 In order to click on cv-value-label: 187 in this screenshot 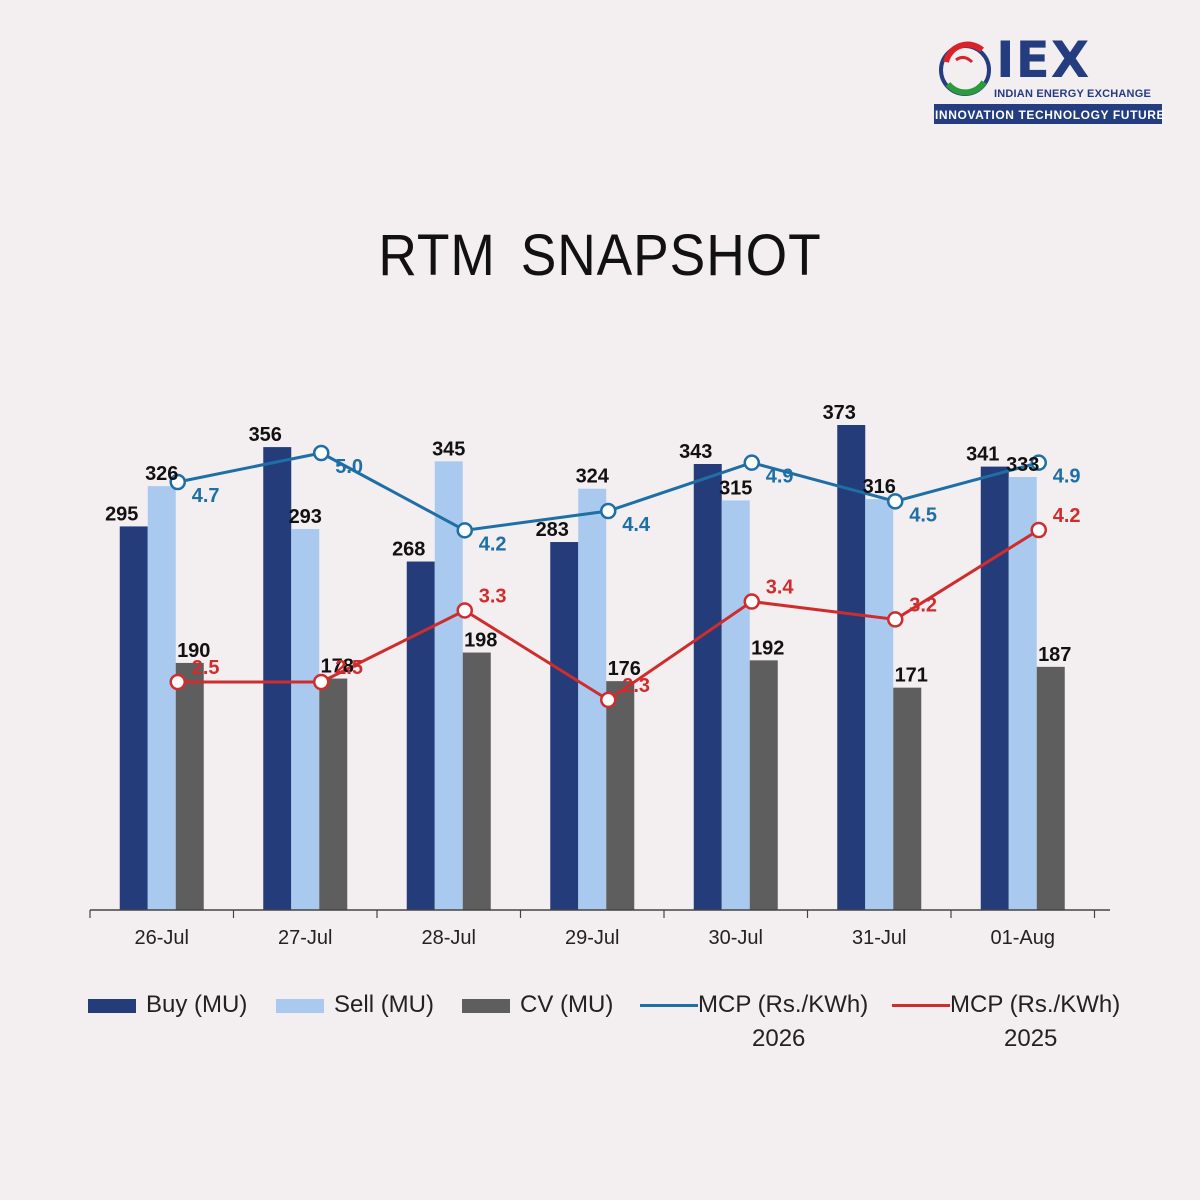, I will do `click(1054, 655)`.